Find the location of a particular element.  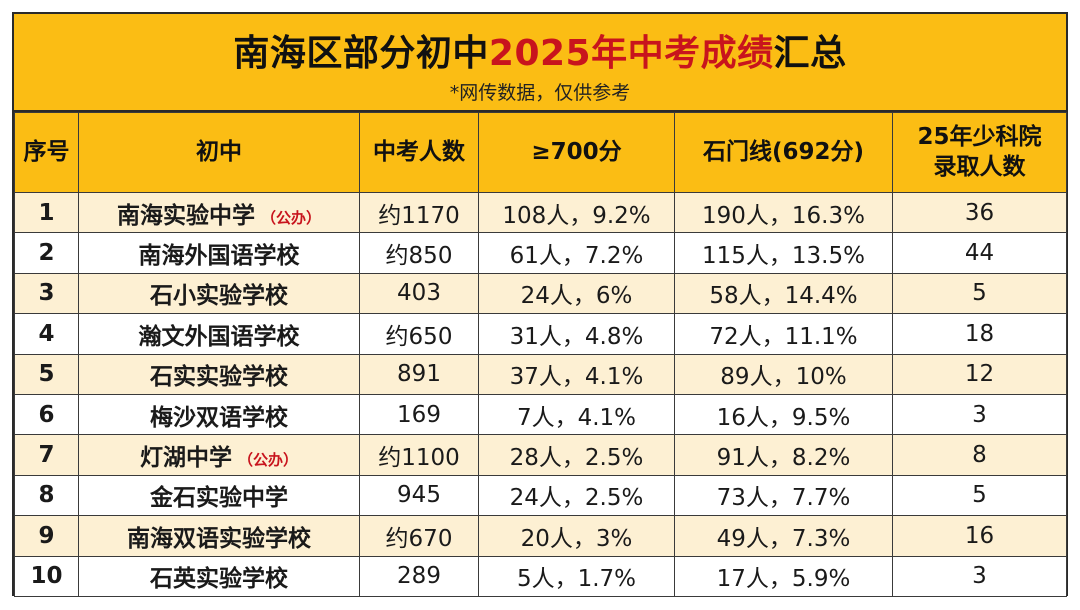

shimen-cell: 115人，13.5% is located at coordinates (783, 253).